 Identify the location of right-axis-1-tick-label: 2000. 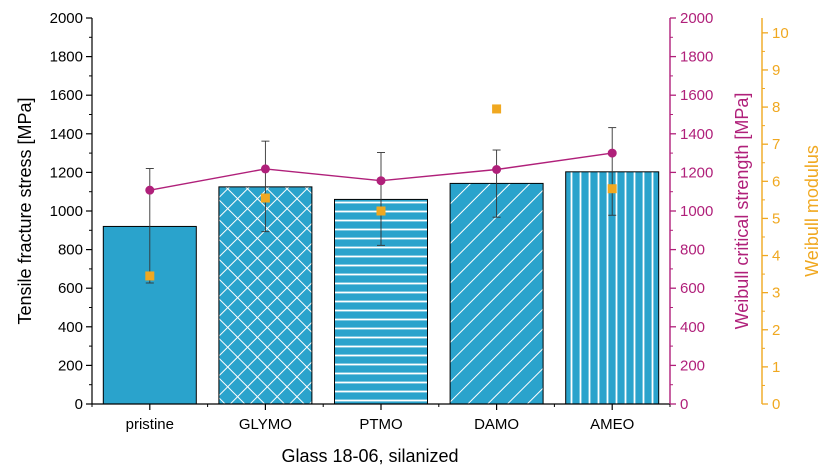
(696, 18).